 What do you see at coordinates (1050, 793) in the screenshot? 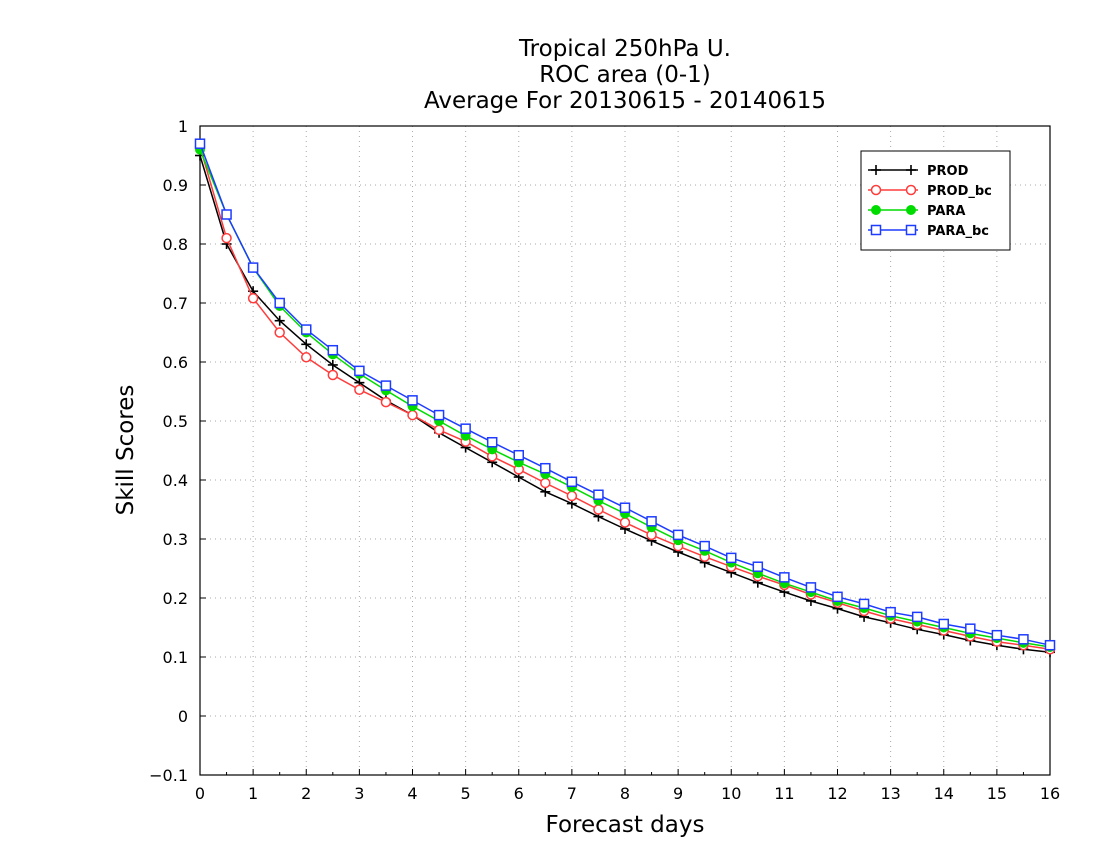
I see `x-tick-label: 16` at bounding box center [1050, 793].